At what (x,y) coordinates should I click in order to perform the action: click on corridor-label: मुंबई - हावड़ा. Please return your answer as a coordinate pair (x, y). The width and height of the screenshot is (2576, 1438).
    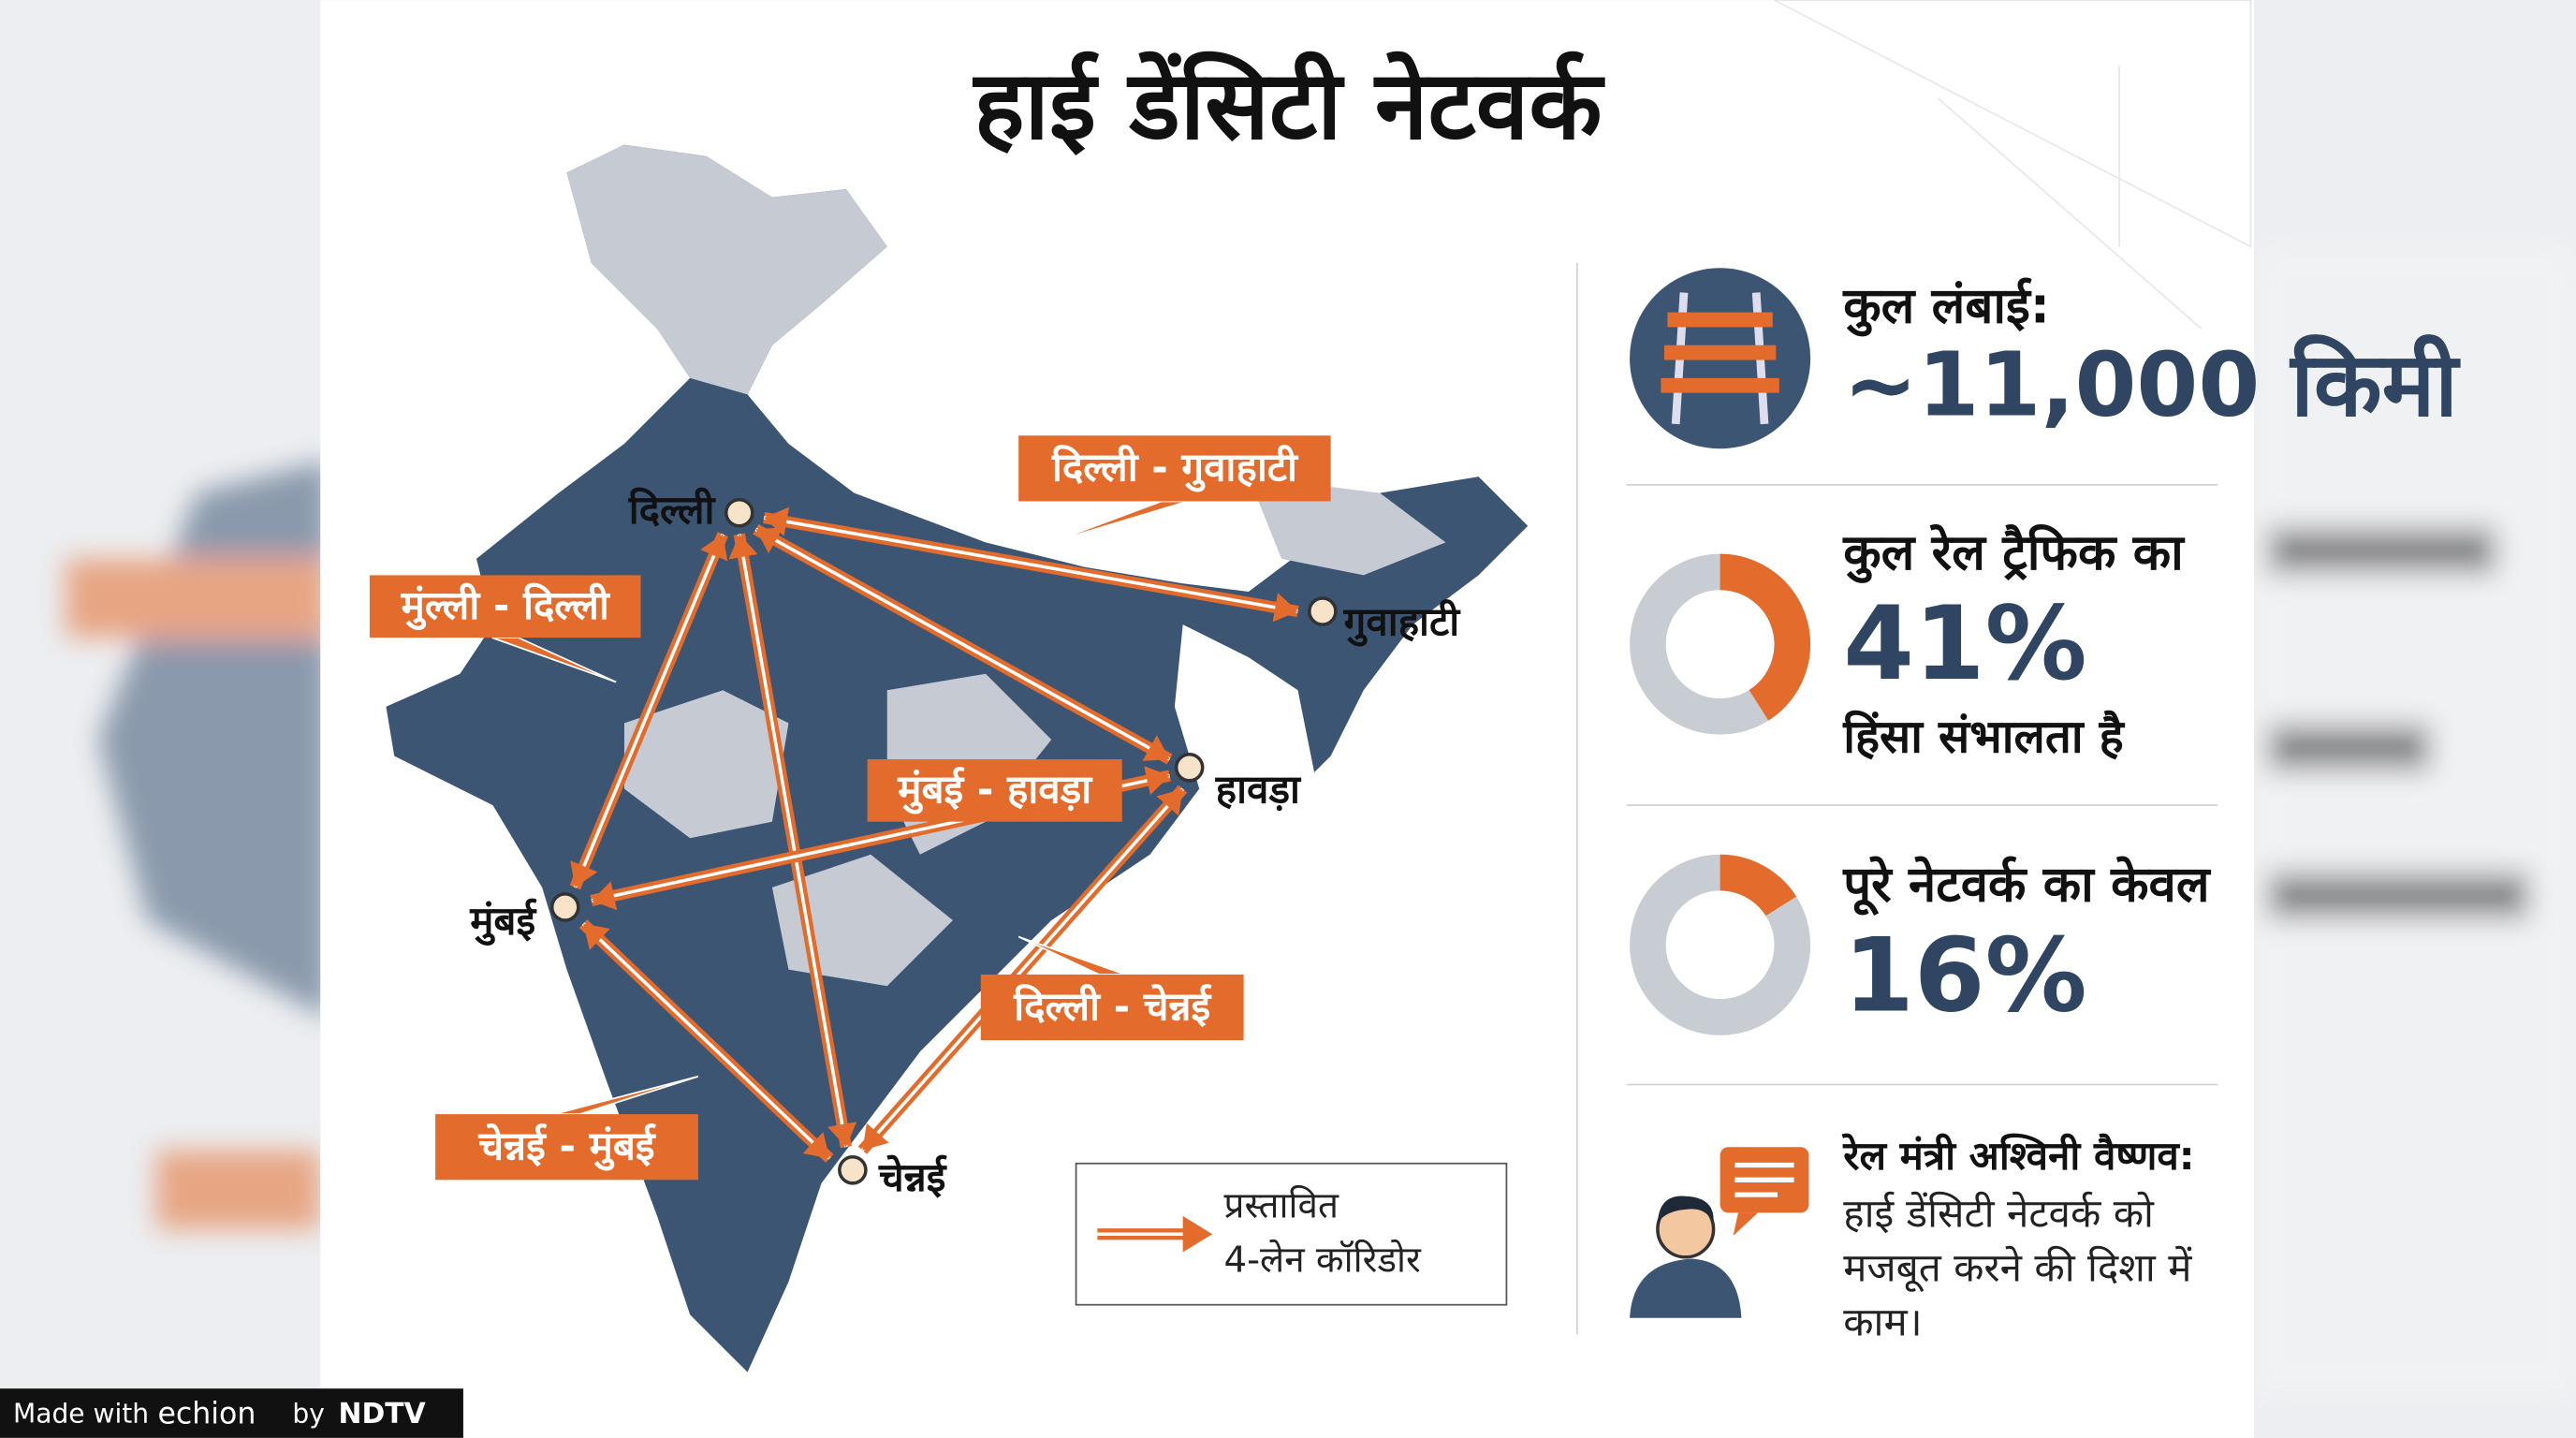
    Looking at the image, I should click on (995, 790).